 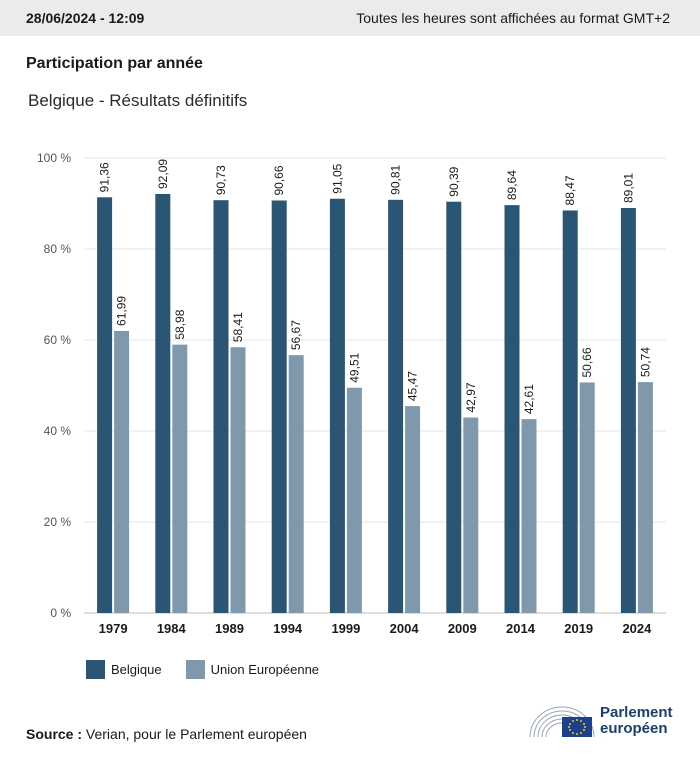 I want to click on y-tick-label: 80 %, so click(x=58, y=249).